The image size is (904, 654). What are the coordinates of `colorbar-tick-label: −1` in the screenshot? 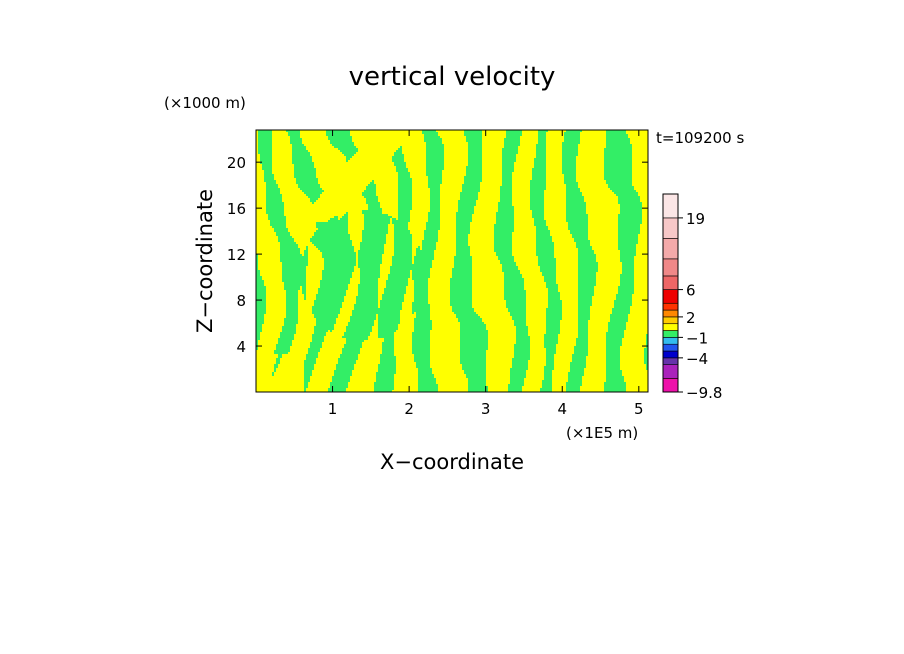 It's located at (697, 338).